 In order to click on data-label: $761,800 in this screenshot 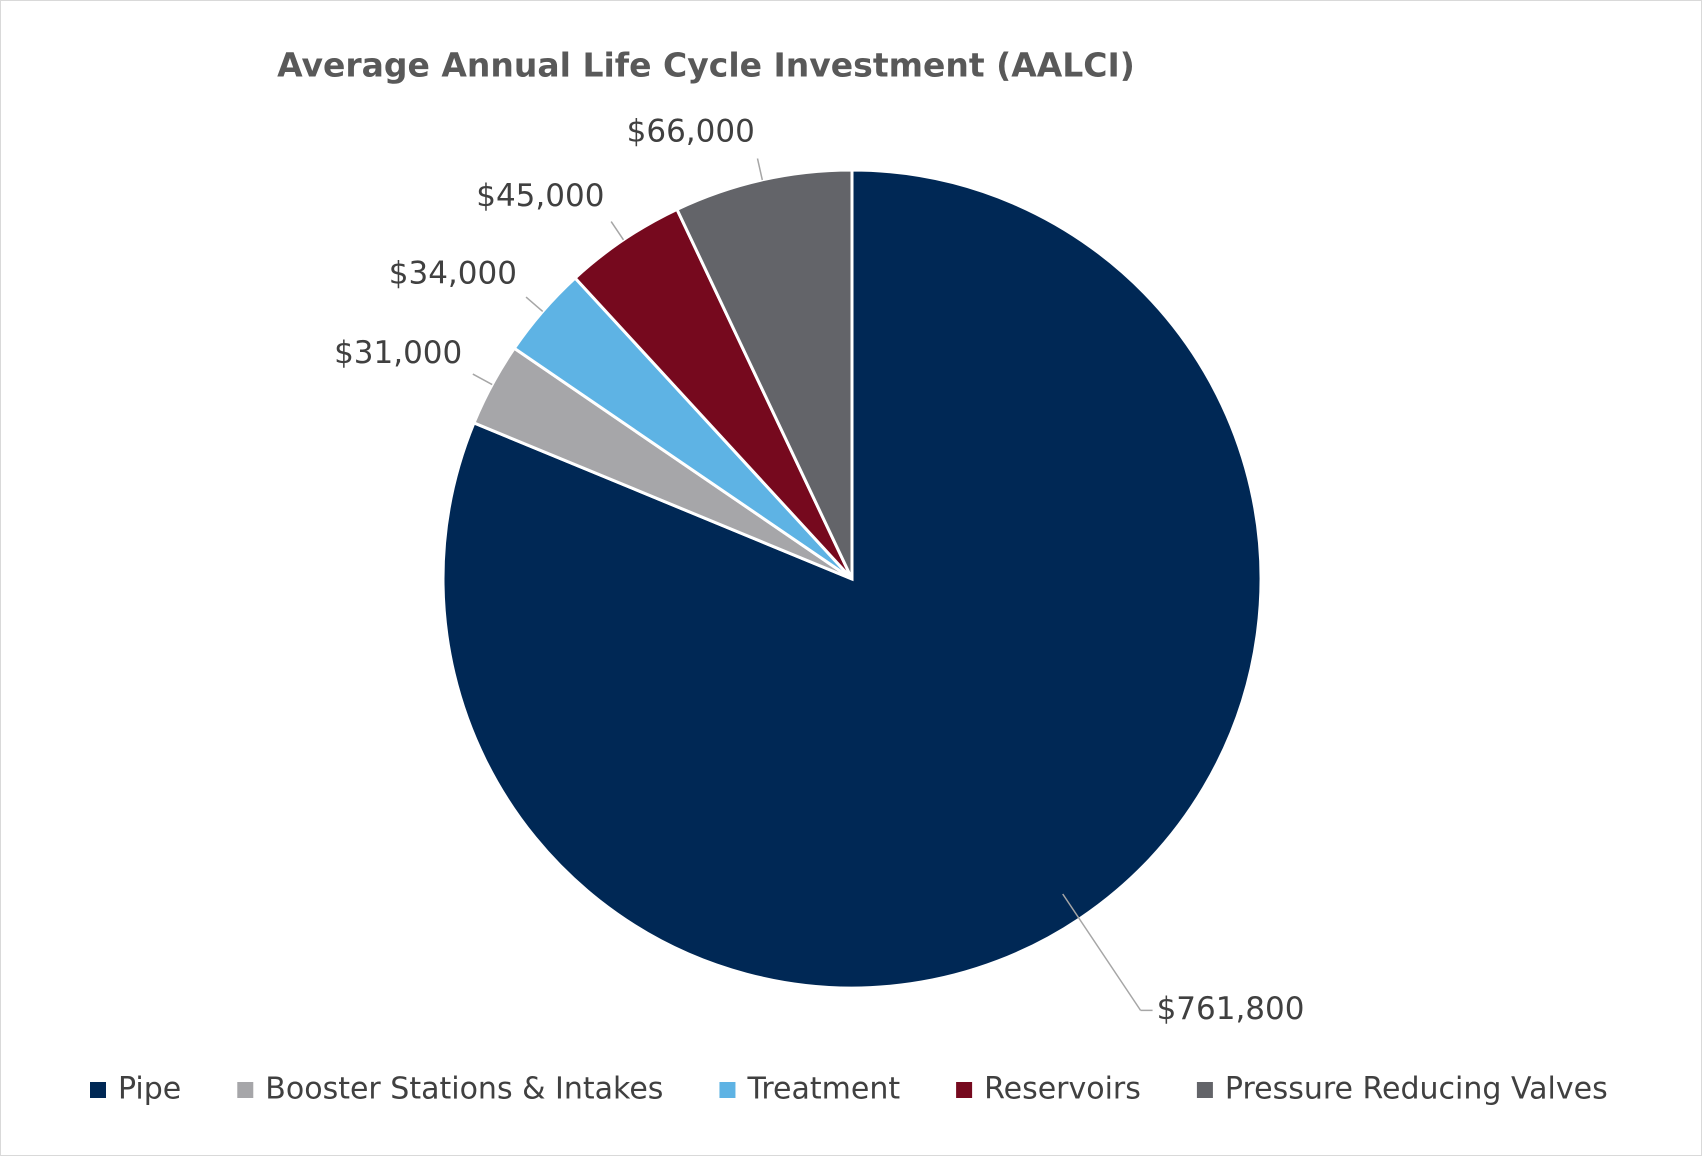, I will do `click(1231, 1009)`.